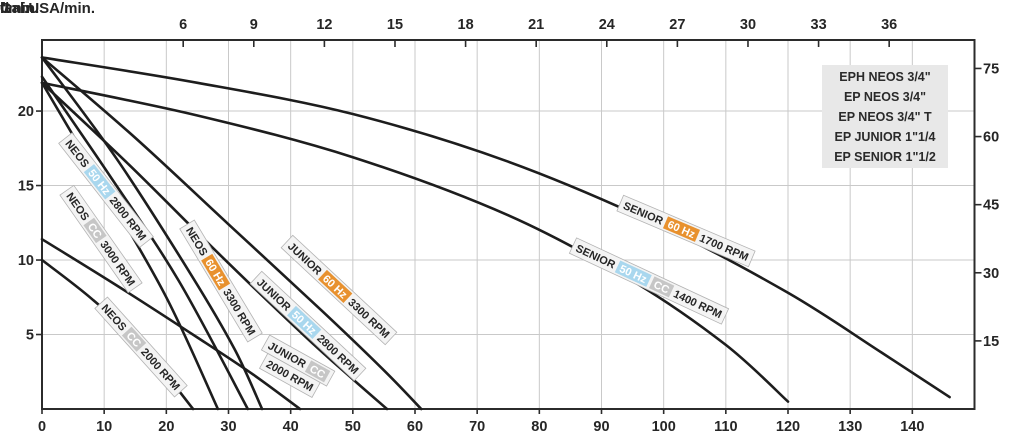 The width and height of the screenshot is (1009, 439). Describe the element at coordinates (885, 96) in the screenshot. I see `legend-item: EP NEOS 3/4"` at that location.